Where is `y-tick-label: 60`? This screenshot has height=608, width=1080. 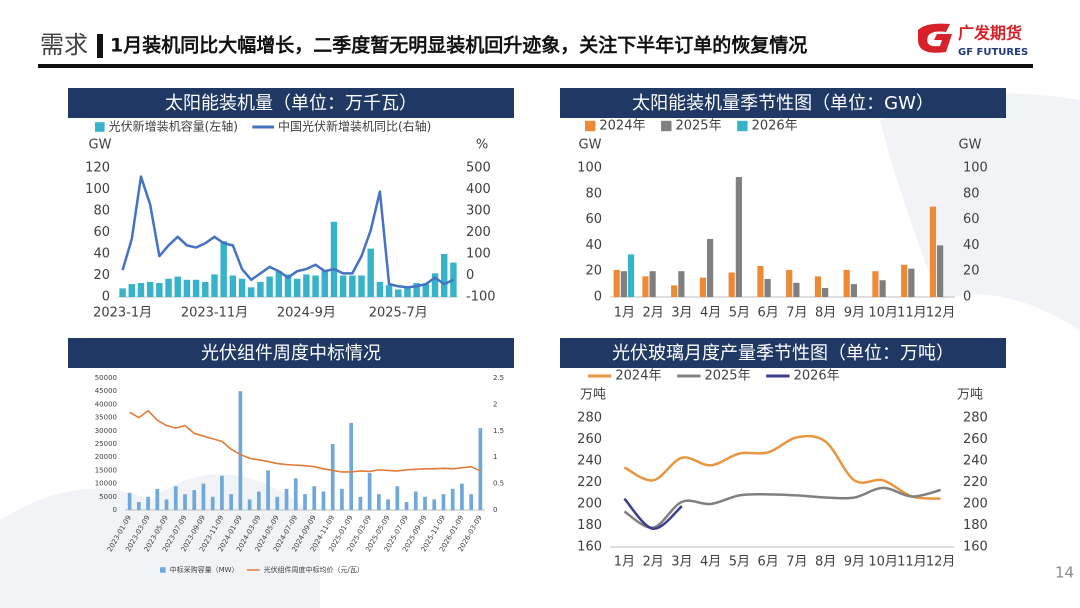
y-tick-label: 60 is located at coordinates (593, 219).